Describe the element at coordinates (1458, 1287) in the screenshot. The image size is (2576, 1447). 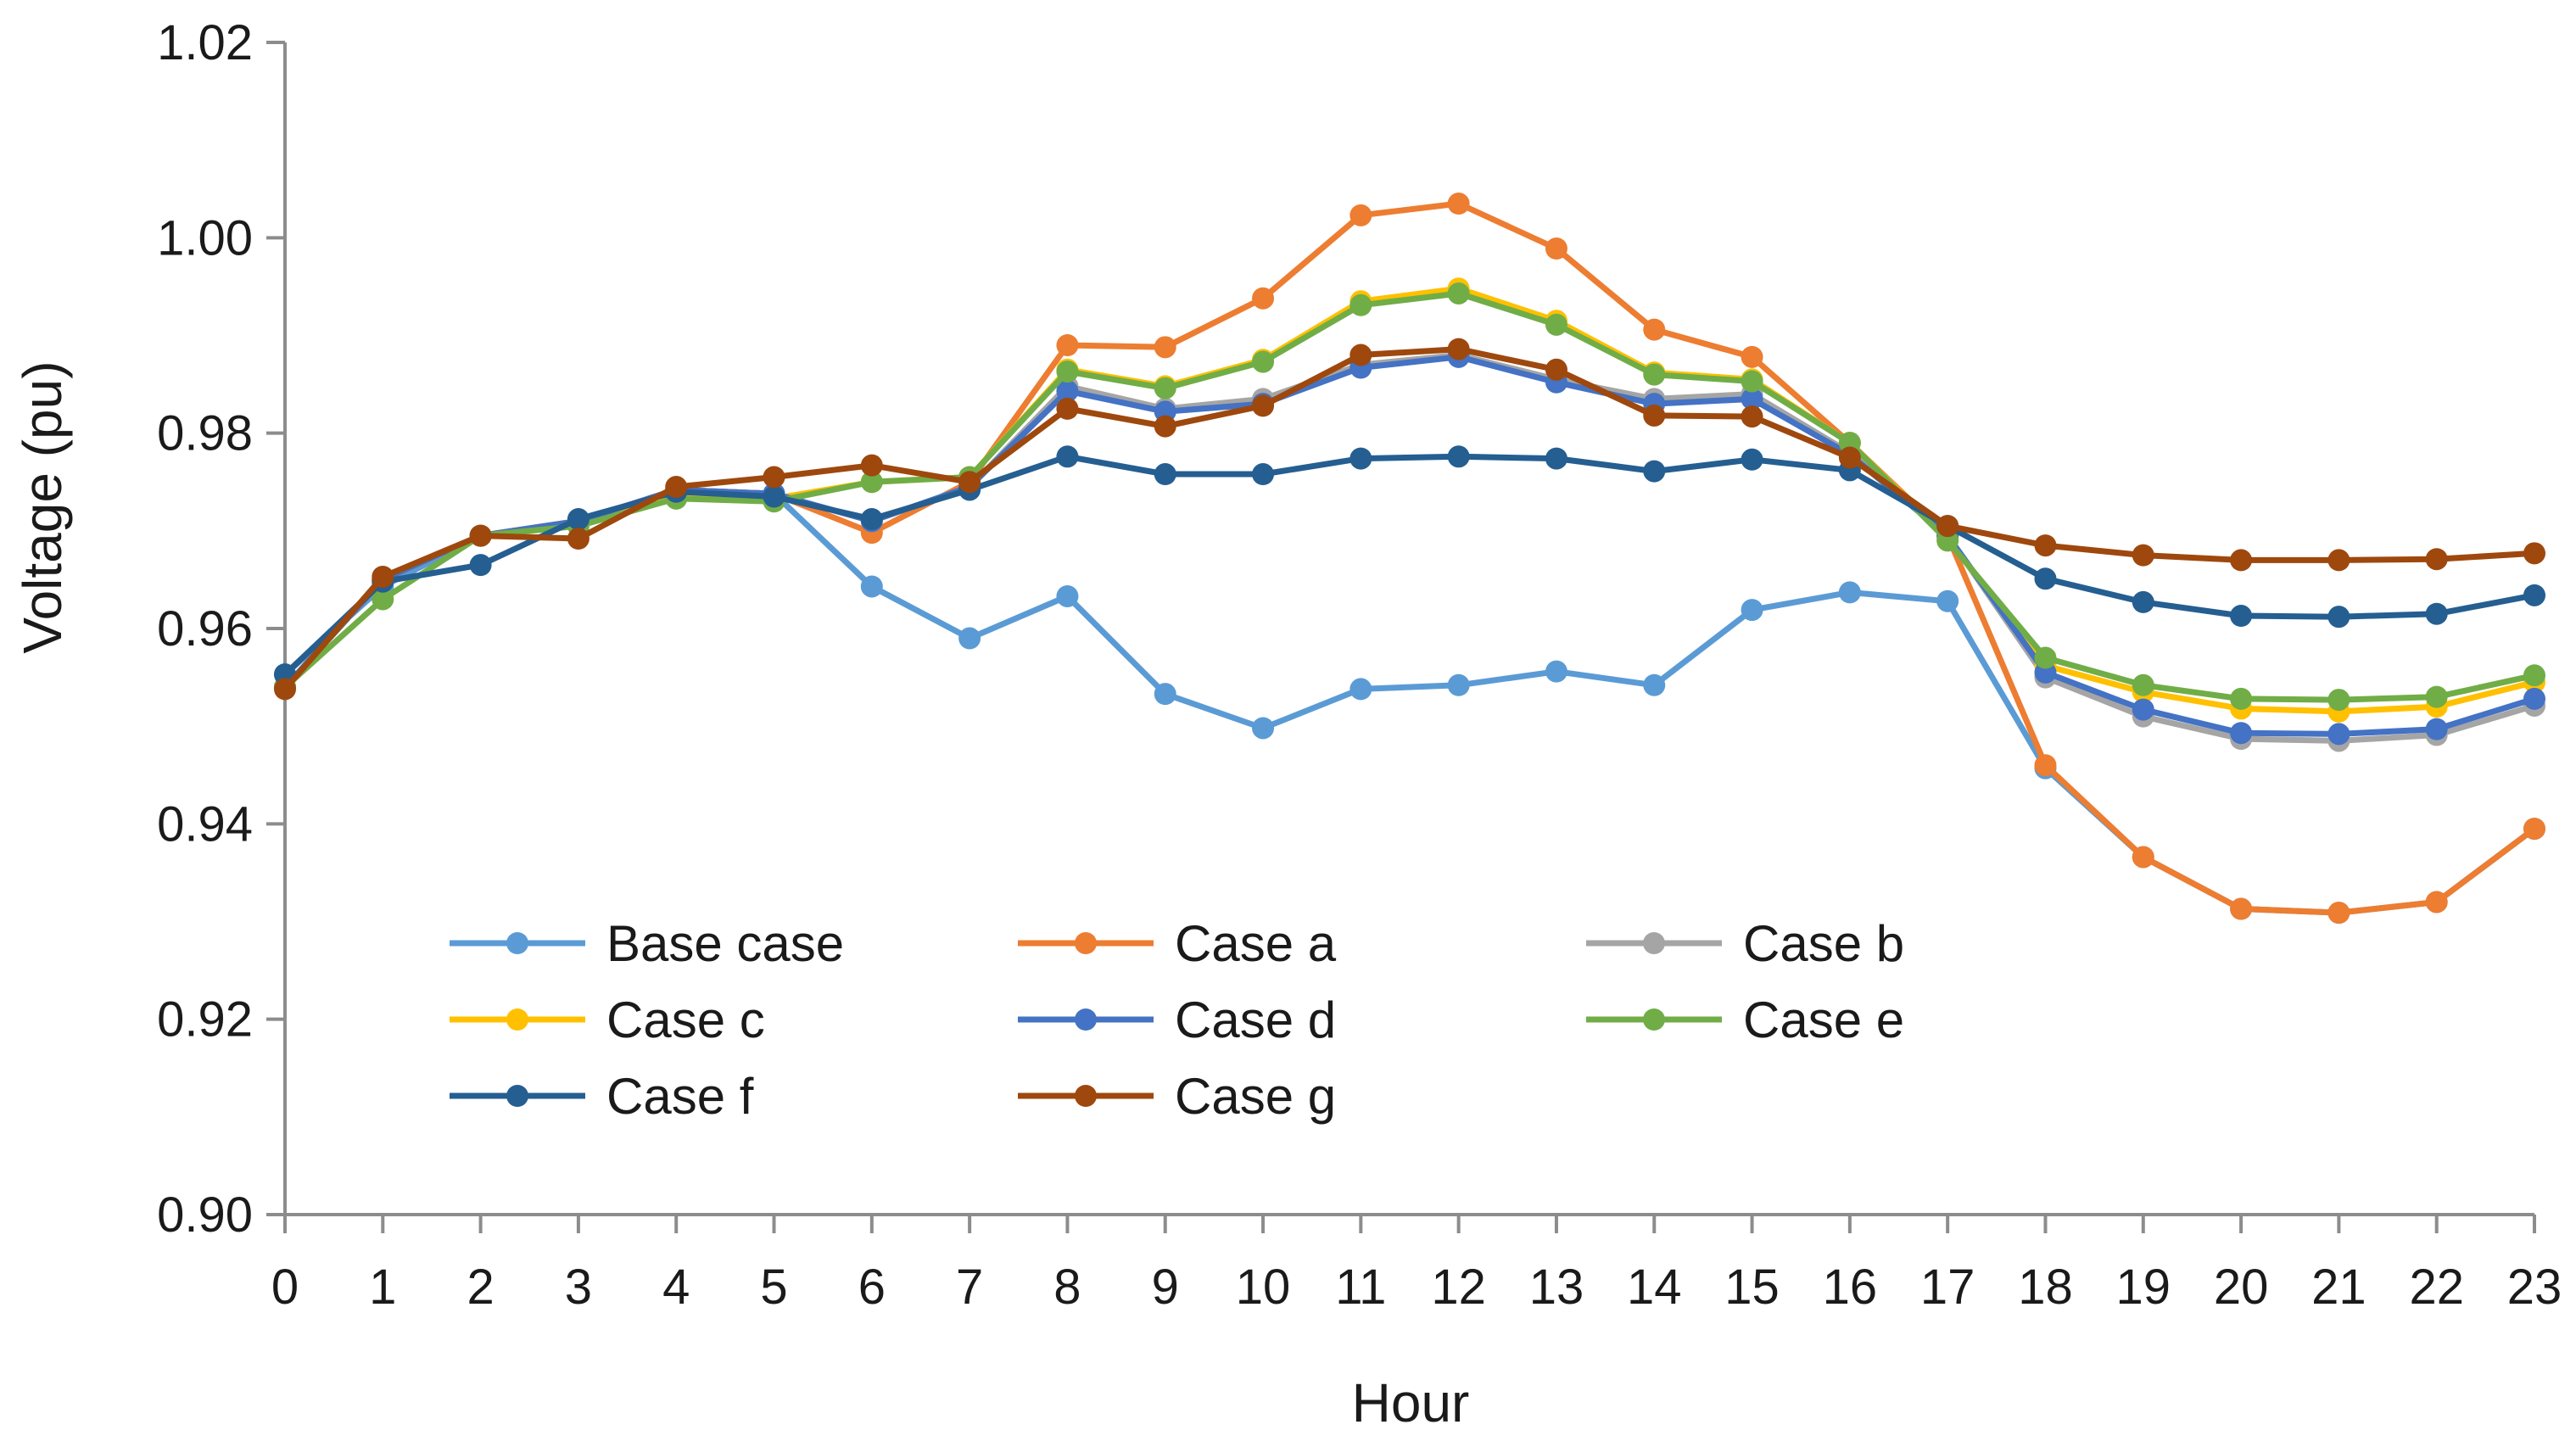
I see `x-tick-label: 12` at that location.